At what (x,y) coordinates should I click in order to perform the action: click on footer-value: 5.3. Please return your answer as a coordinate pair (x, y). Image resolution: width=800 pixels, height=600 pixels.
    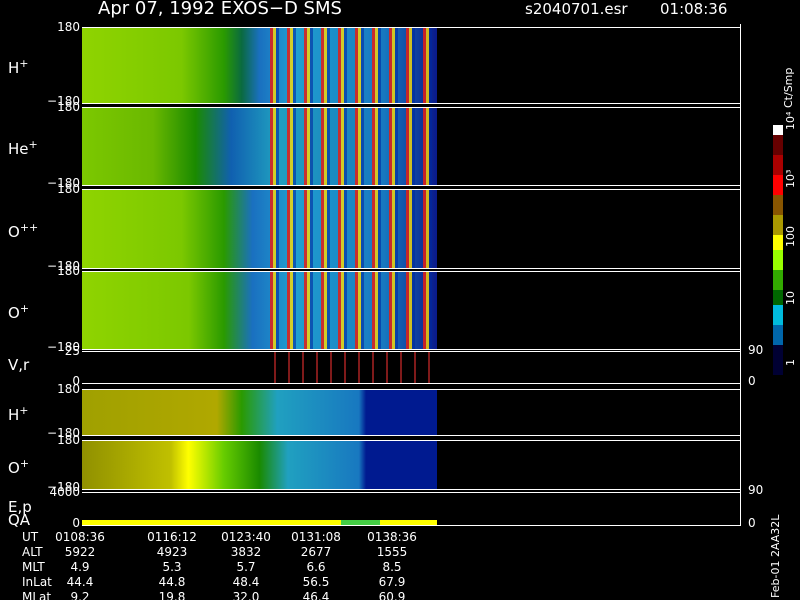
    Looking at the image, I should click on (172, 567).